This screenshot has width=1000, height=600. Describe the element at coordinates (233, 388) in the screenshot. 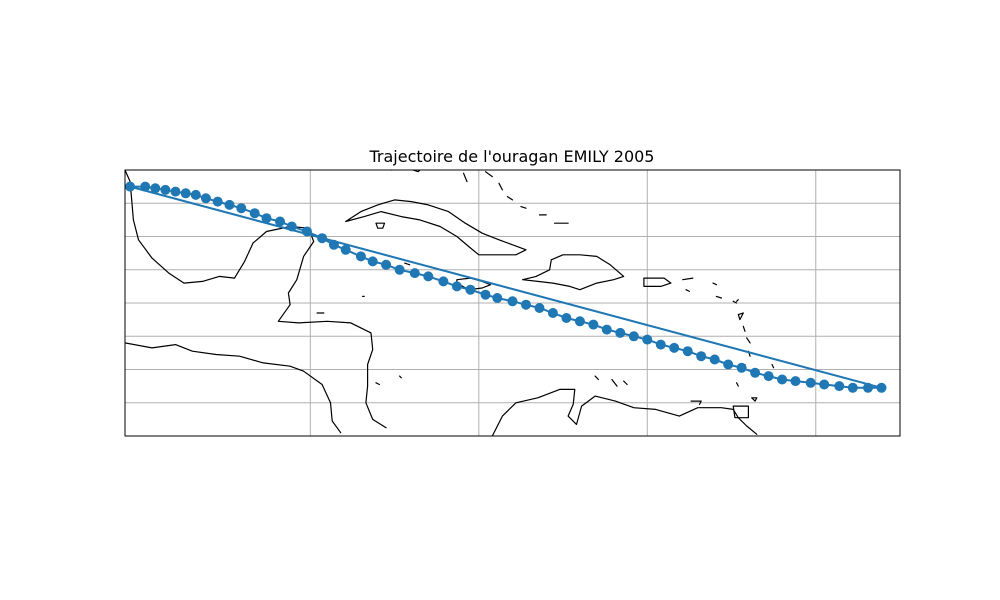

I see `coastline-pacific-coast` at that location.